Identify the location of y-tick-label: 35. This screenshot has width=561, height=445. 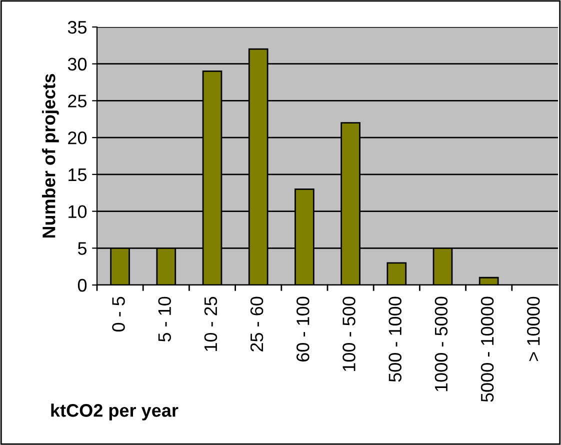
(77, 27).